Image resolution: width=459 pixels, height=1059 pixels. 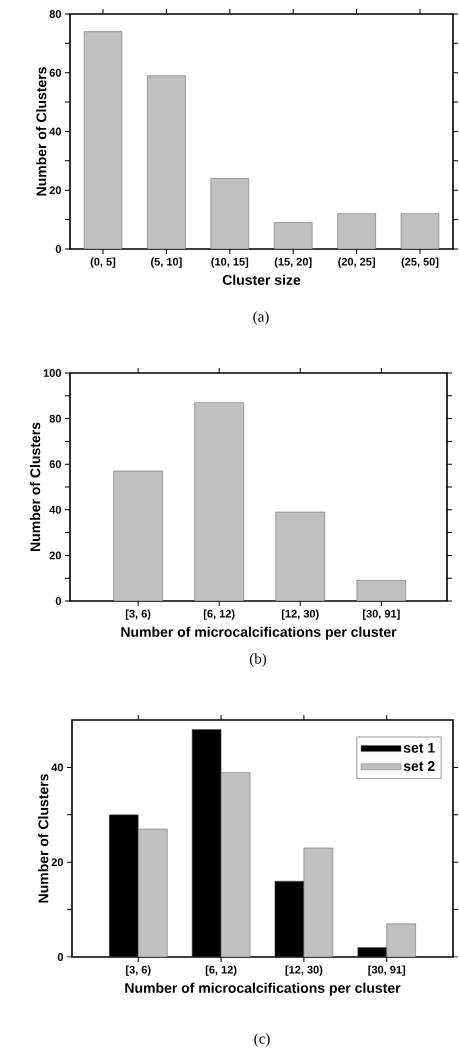 What do you see at coordinates (230, 262) in the screenshot?
I see `x-tick-label: (10, 15]` at bounding box center [230, 262].